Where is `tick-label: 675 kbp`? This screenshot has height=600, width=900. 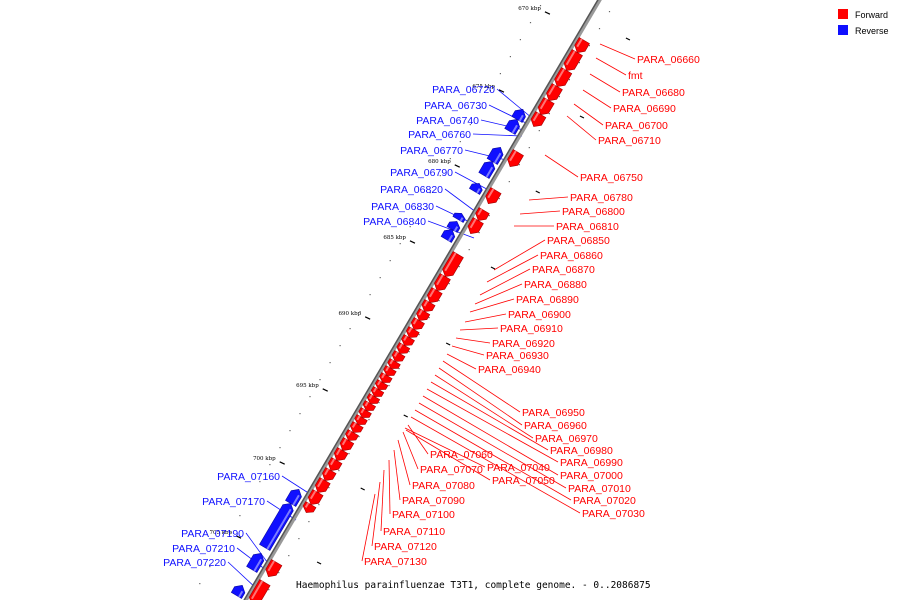 tick-label: 675 kbp is located at coordinates (483, 87).